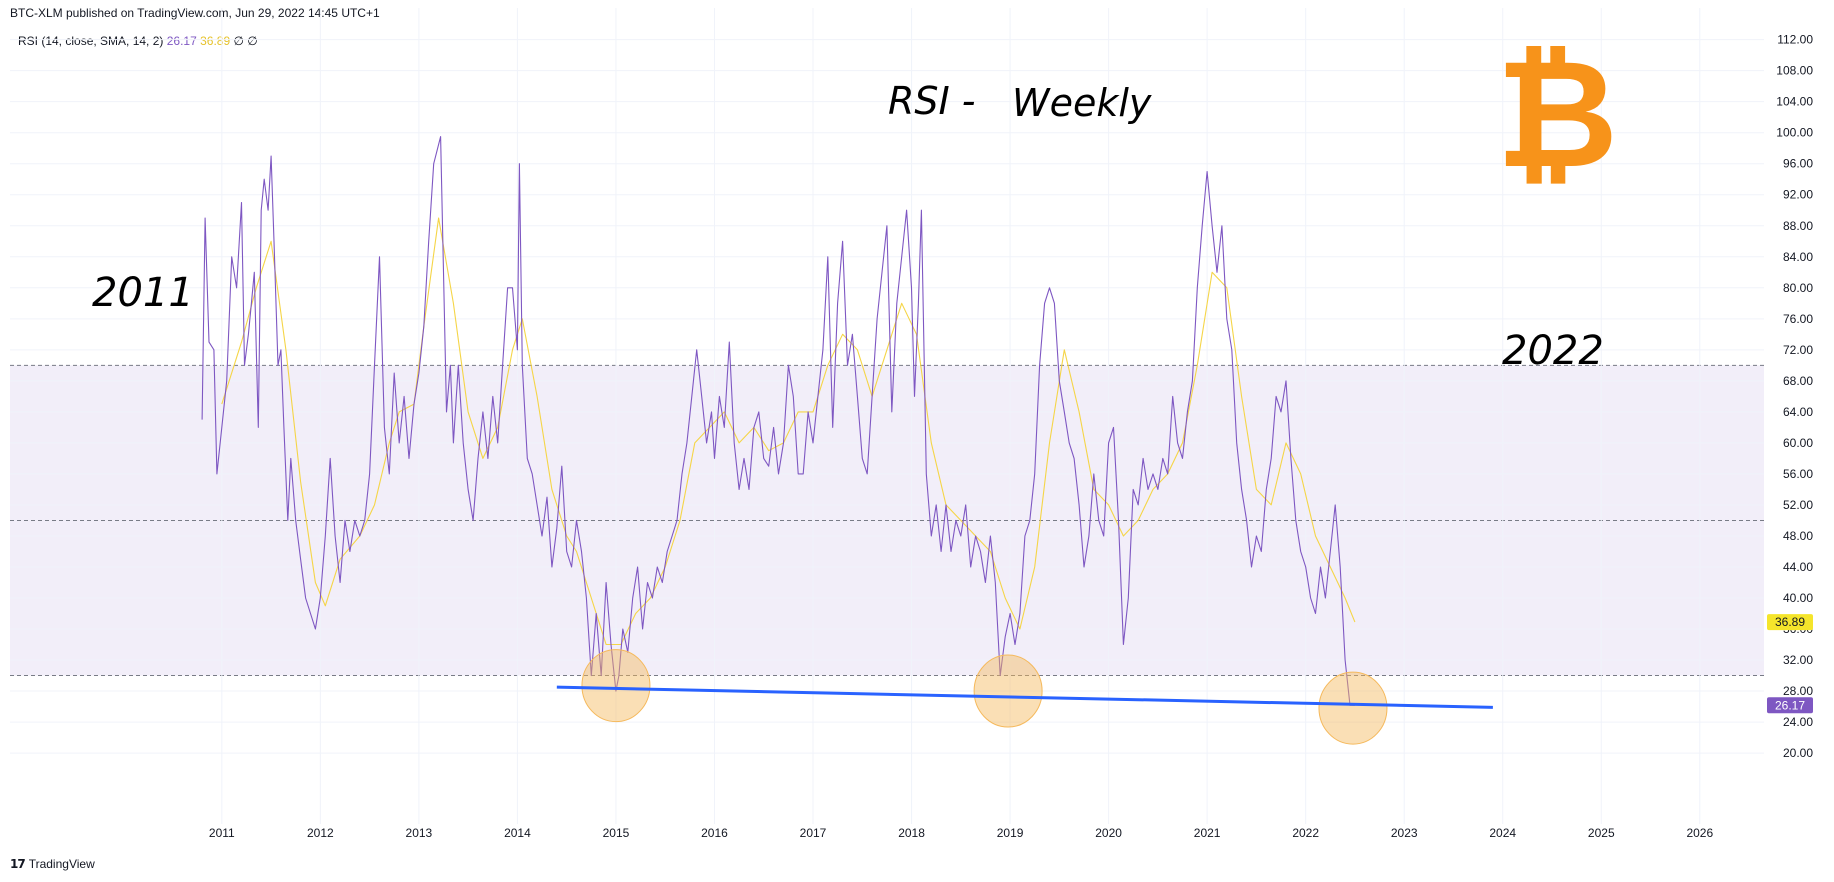  I want to click on y-tick-label: 64.00, so click(1798, 412).